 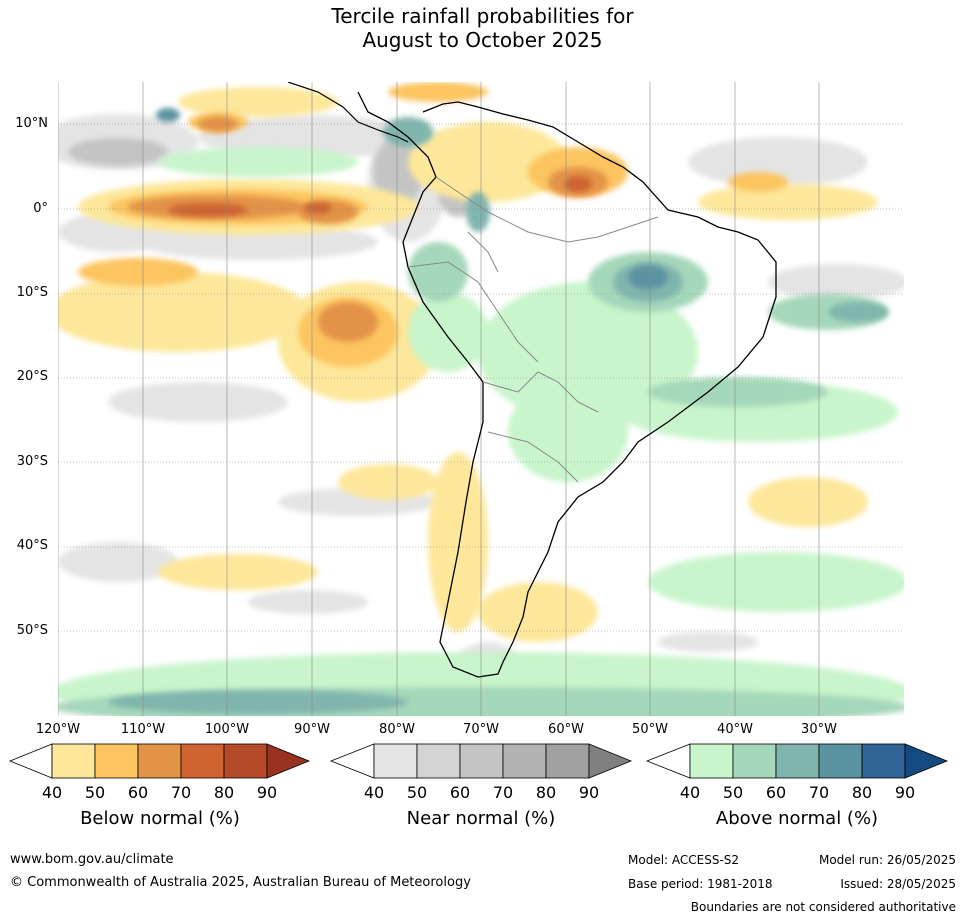 What do you see at coordinates (735, 729) in the screenshot?
I see `lon-label-40w: 40°W` at bounding box center [735, 729].